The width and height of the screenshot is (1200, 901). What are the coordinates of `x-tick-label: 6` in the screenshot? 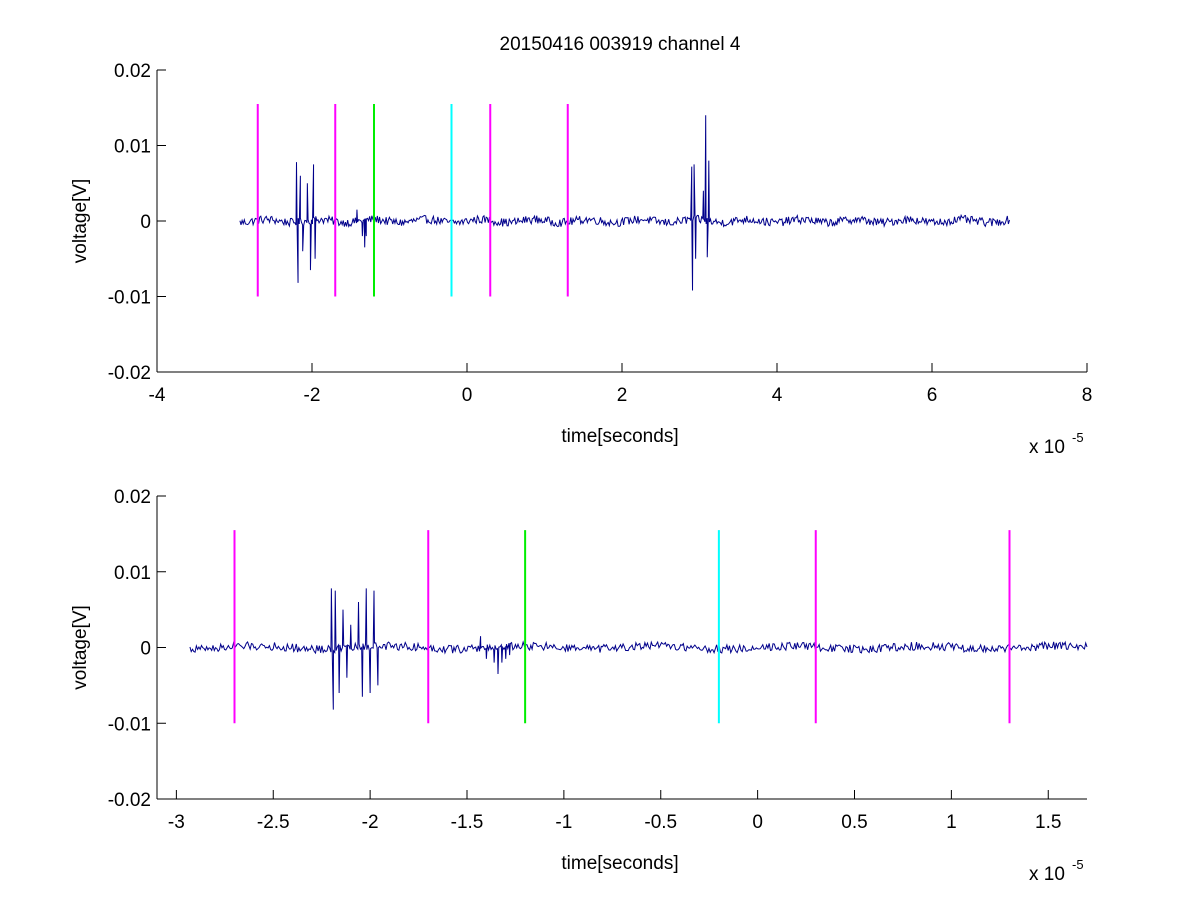 It's located at (932, 395).